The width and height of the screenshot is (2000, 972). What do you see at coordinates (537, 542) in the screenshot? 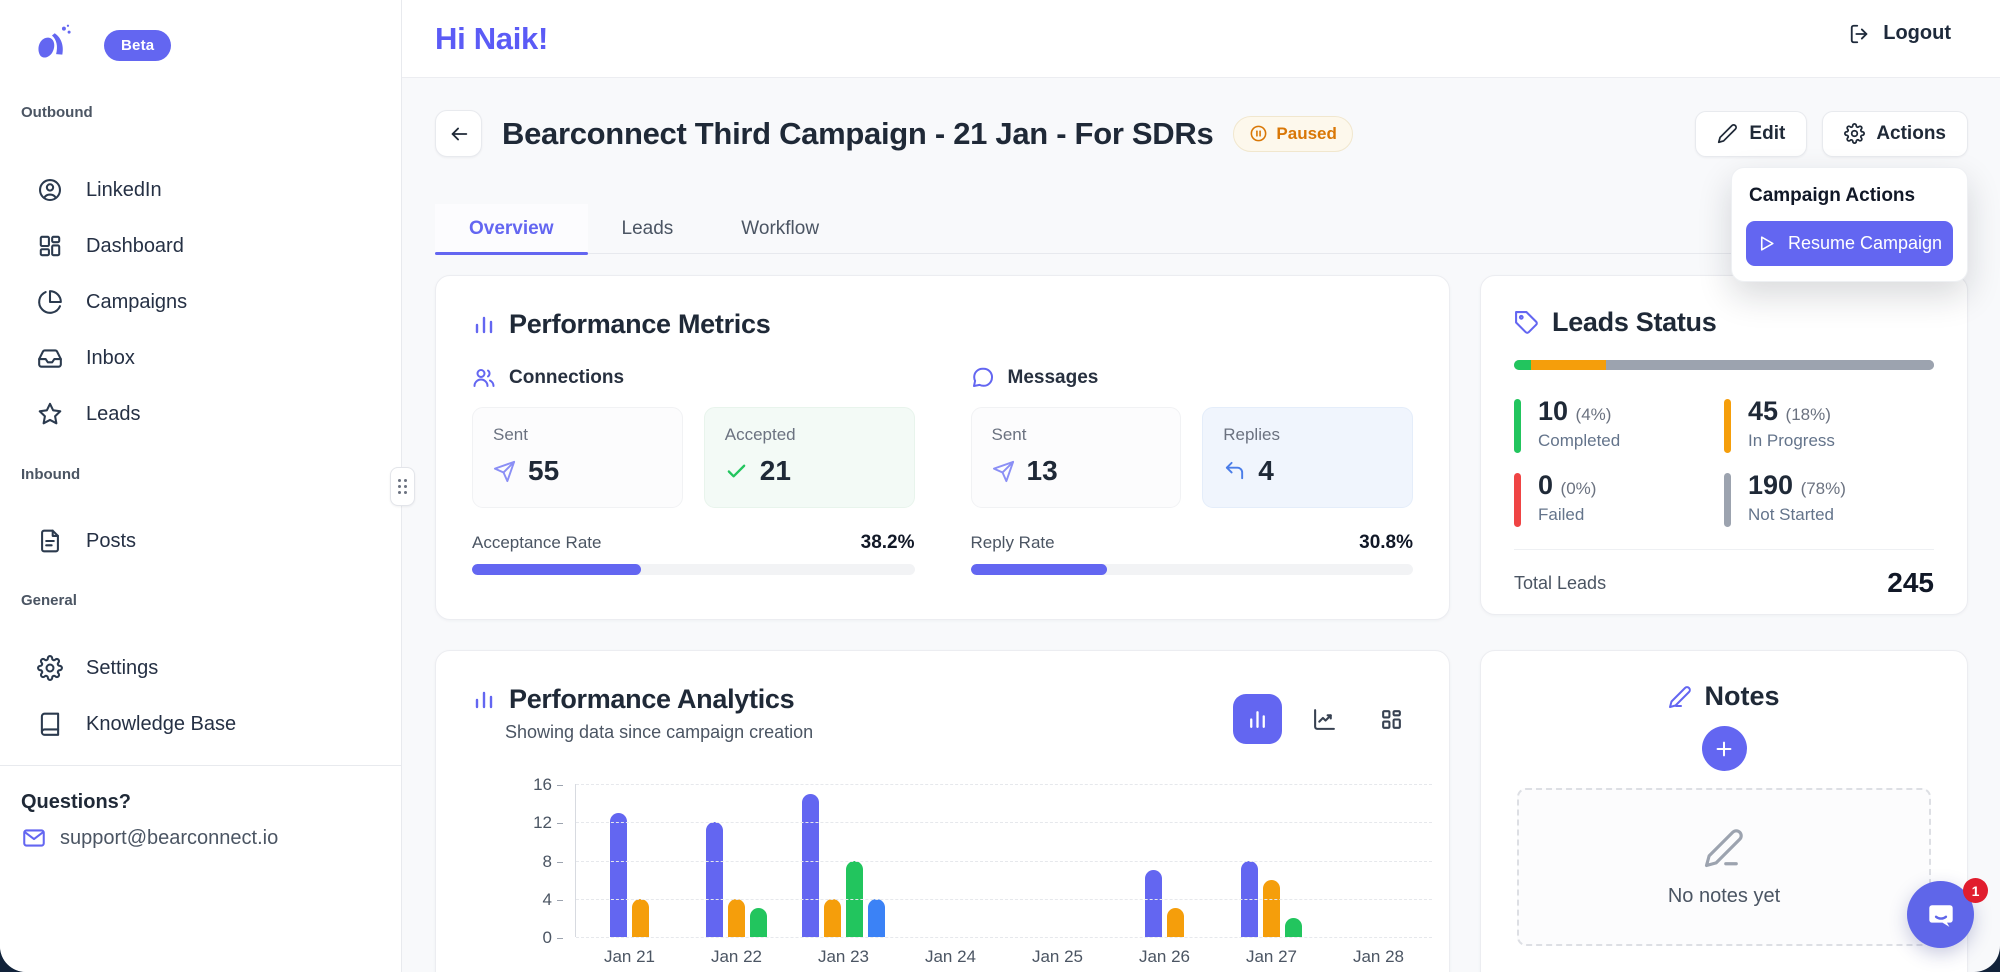
I see `acceptance-rate-label: Acceptance Rate` at bounding box center [537, 542].